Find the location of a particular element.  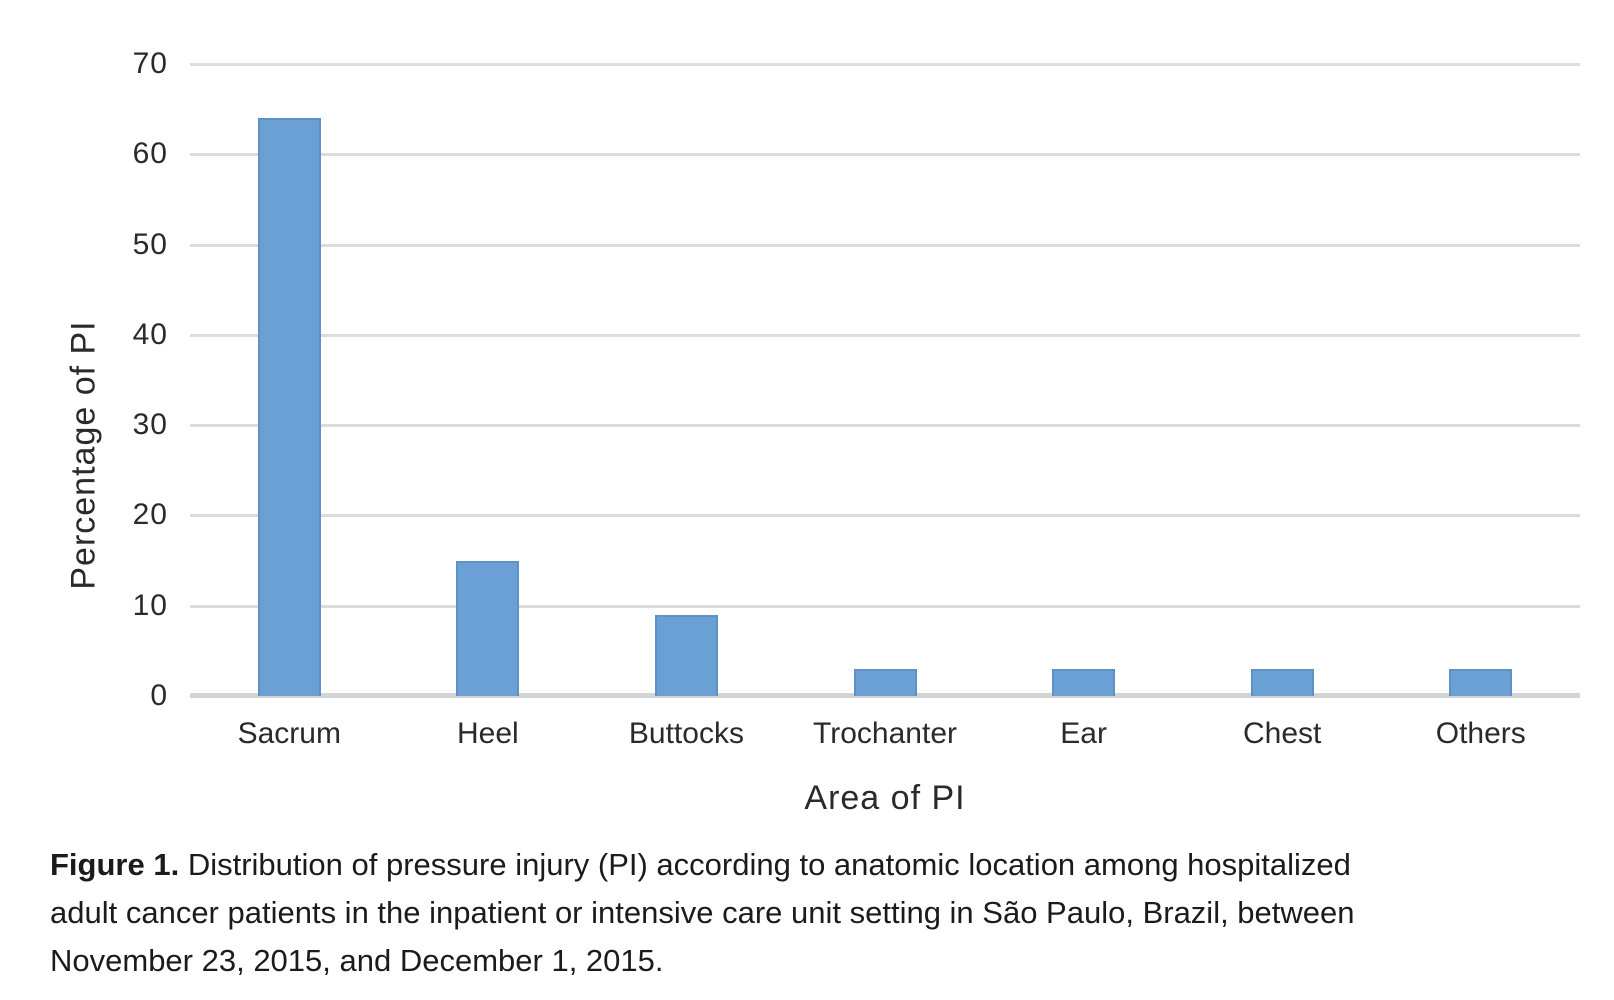

y-tick-label: 50 is located at coordinates (150, 244).